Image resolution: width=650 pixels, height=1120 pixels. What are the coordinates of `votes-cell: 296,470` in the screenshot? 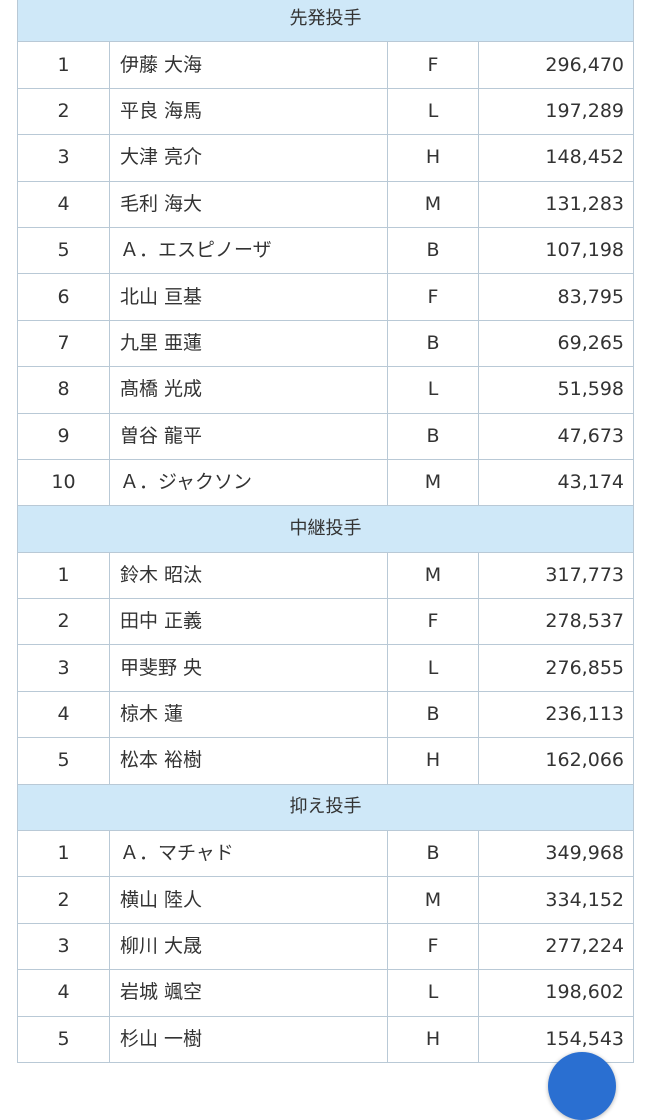 It's located at (556, 65).